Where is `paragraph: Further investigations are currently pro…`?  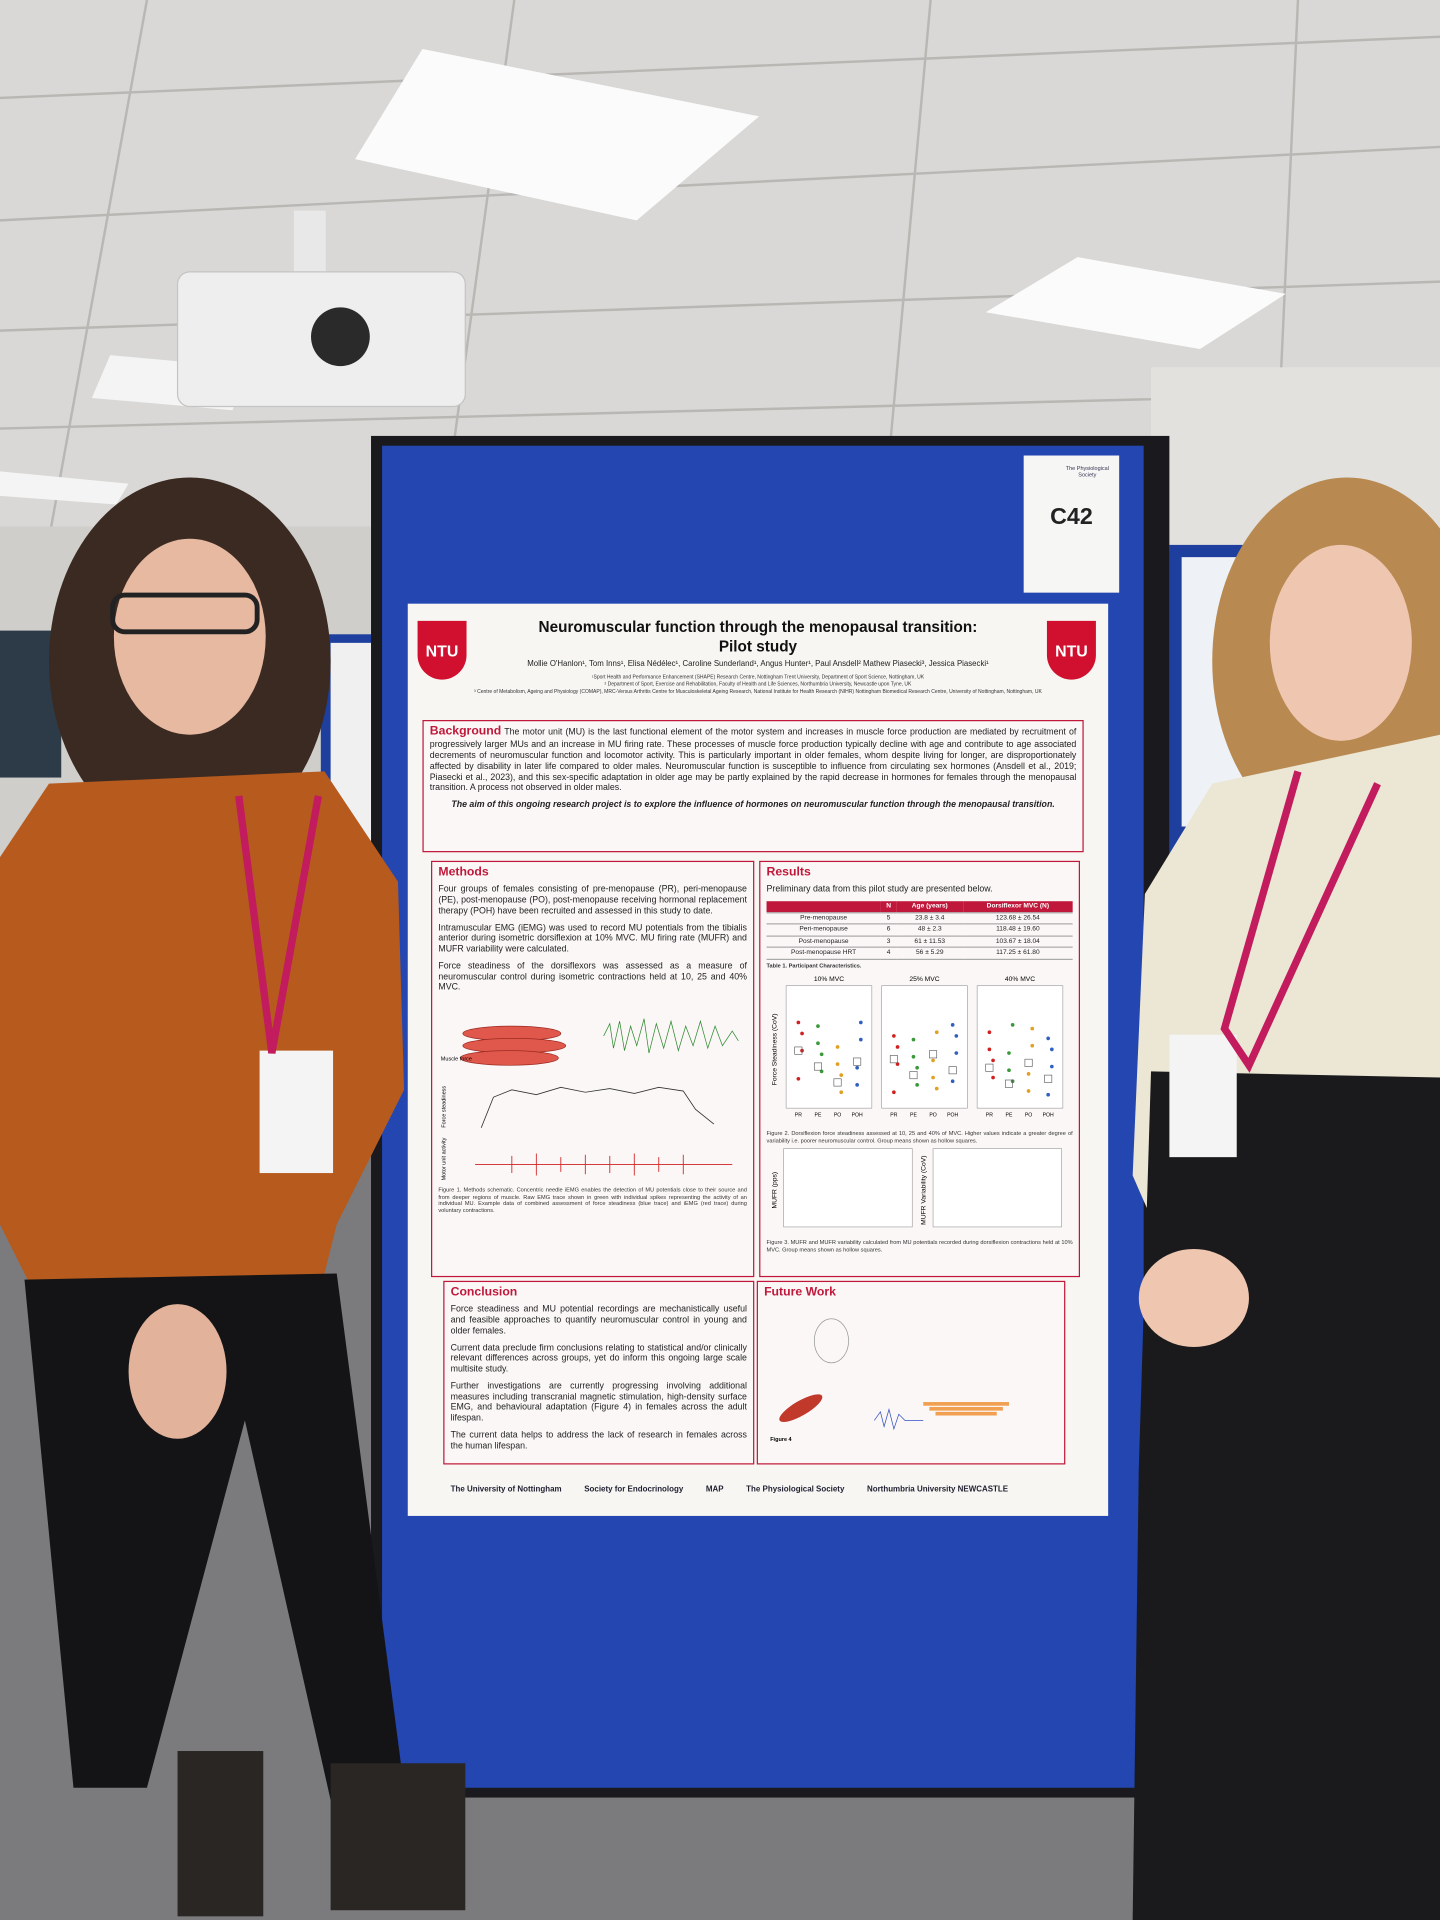 paragraph: Further investigations are currently pro… is located at coordinates (598, 1401).